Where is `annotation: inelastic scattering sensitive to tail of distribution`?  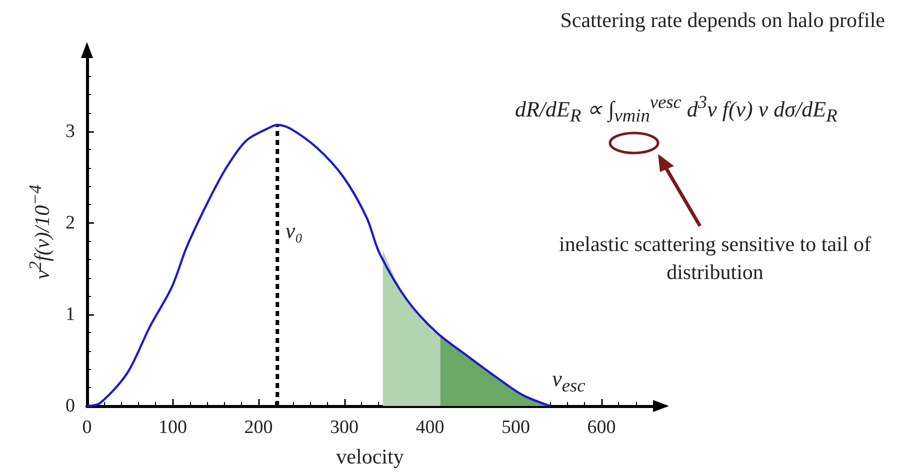 annotation: inelastic scattering sensitive to tail of distribution is located at coordinates (715, 258).